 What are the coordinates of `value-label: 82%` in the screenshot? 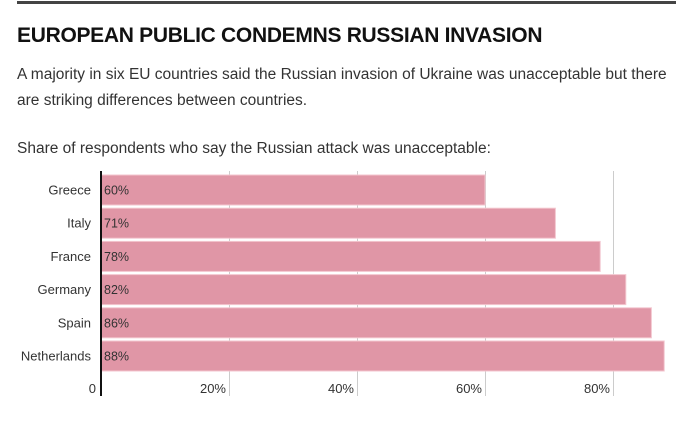 It's located at (116, 290).